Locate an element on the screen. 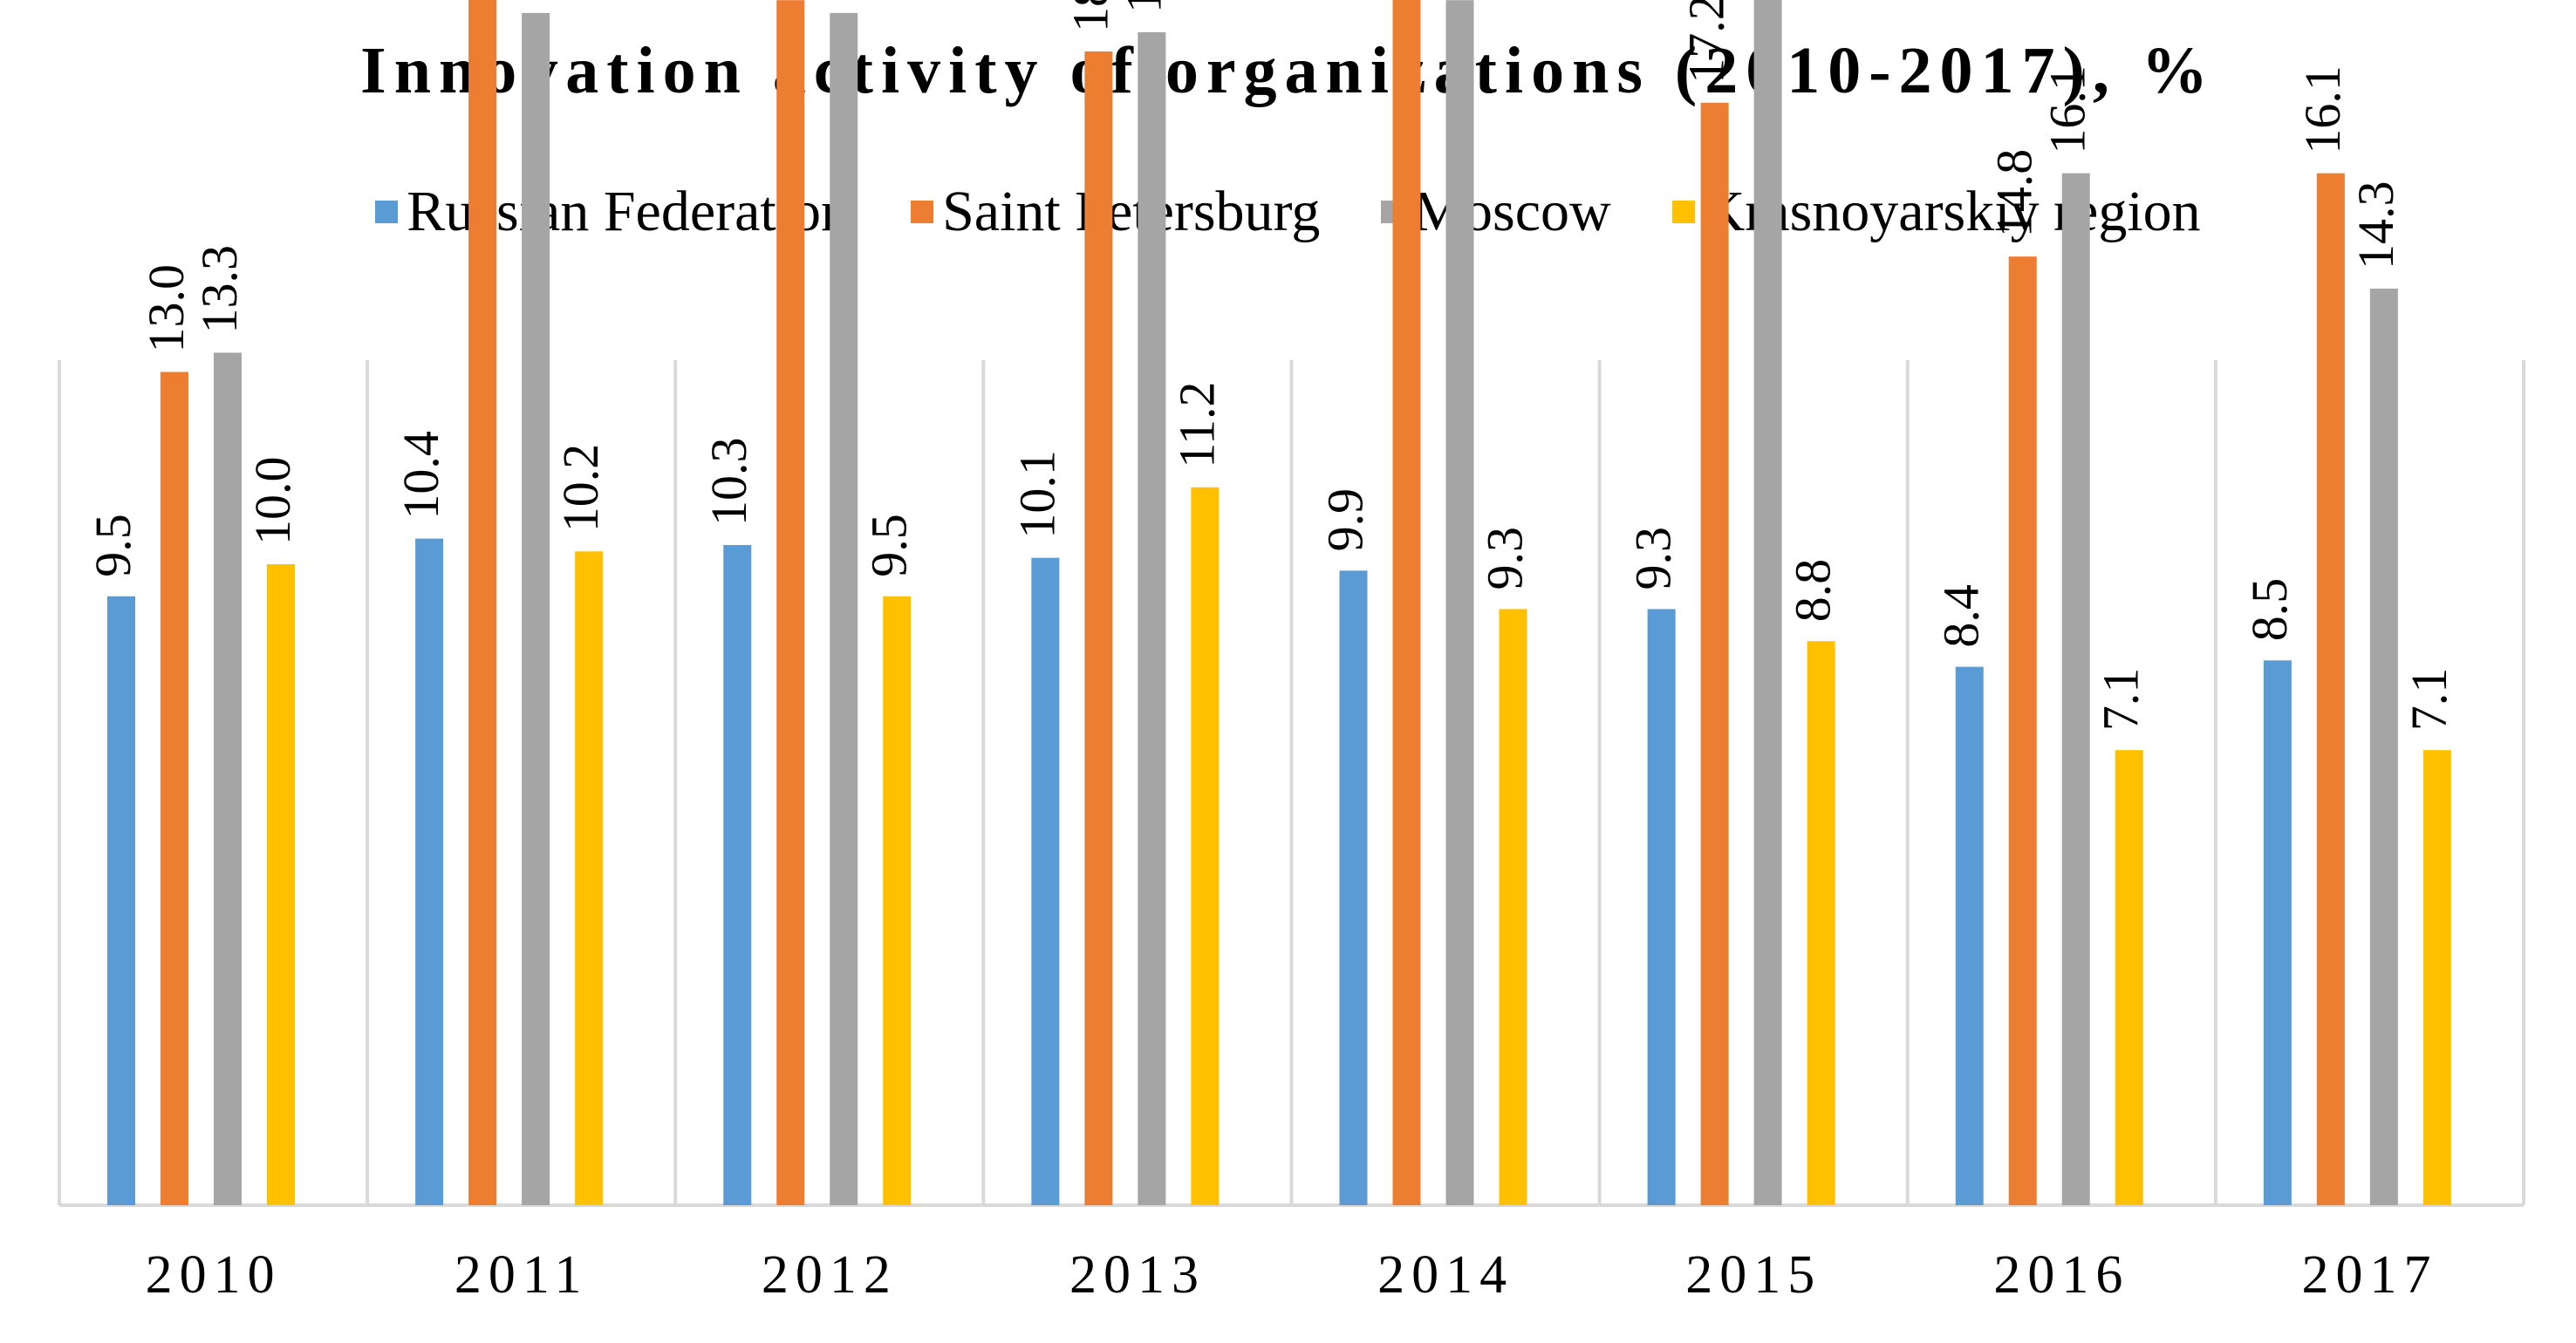  data-label: 8.5 is located at coordinates (2269, 610).